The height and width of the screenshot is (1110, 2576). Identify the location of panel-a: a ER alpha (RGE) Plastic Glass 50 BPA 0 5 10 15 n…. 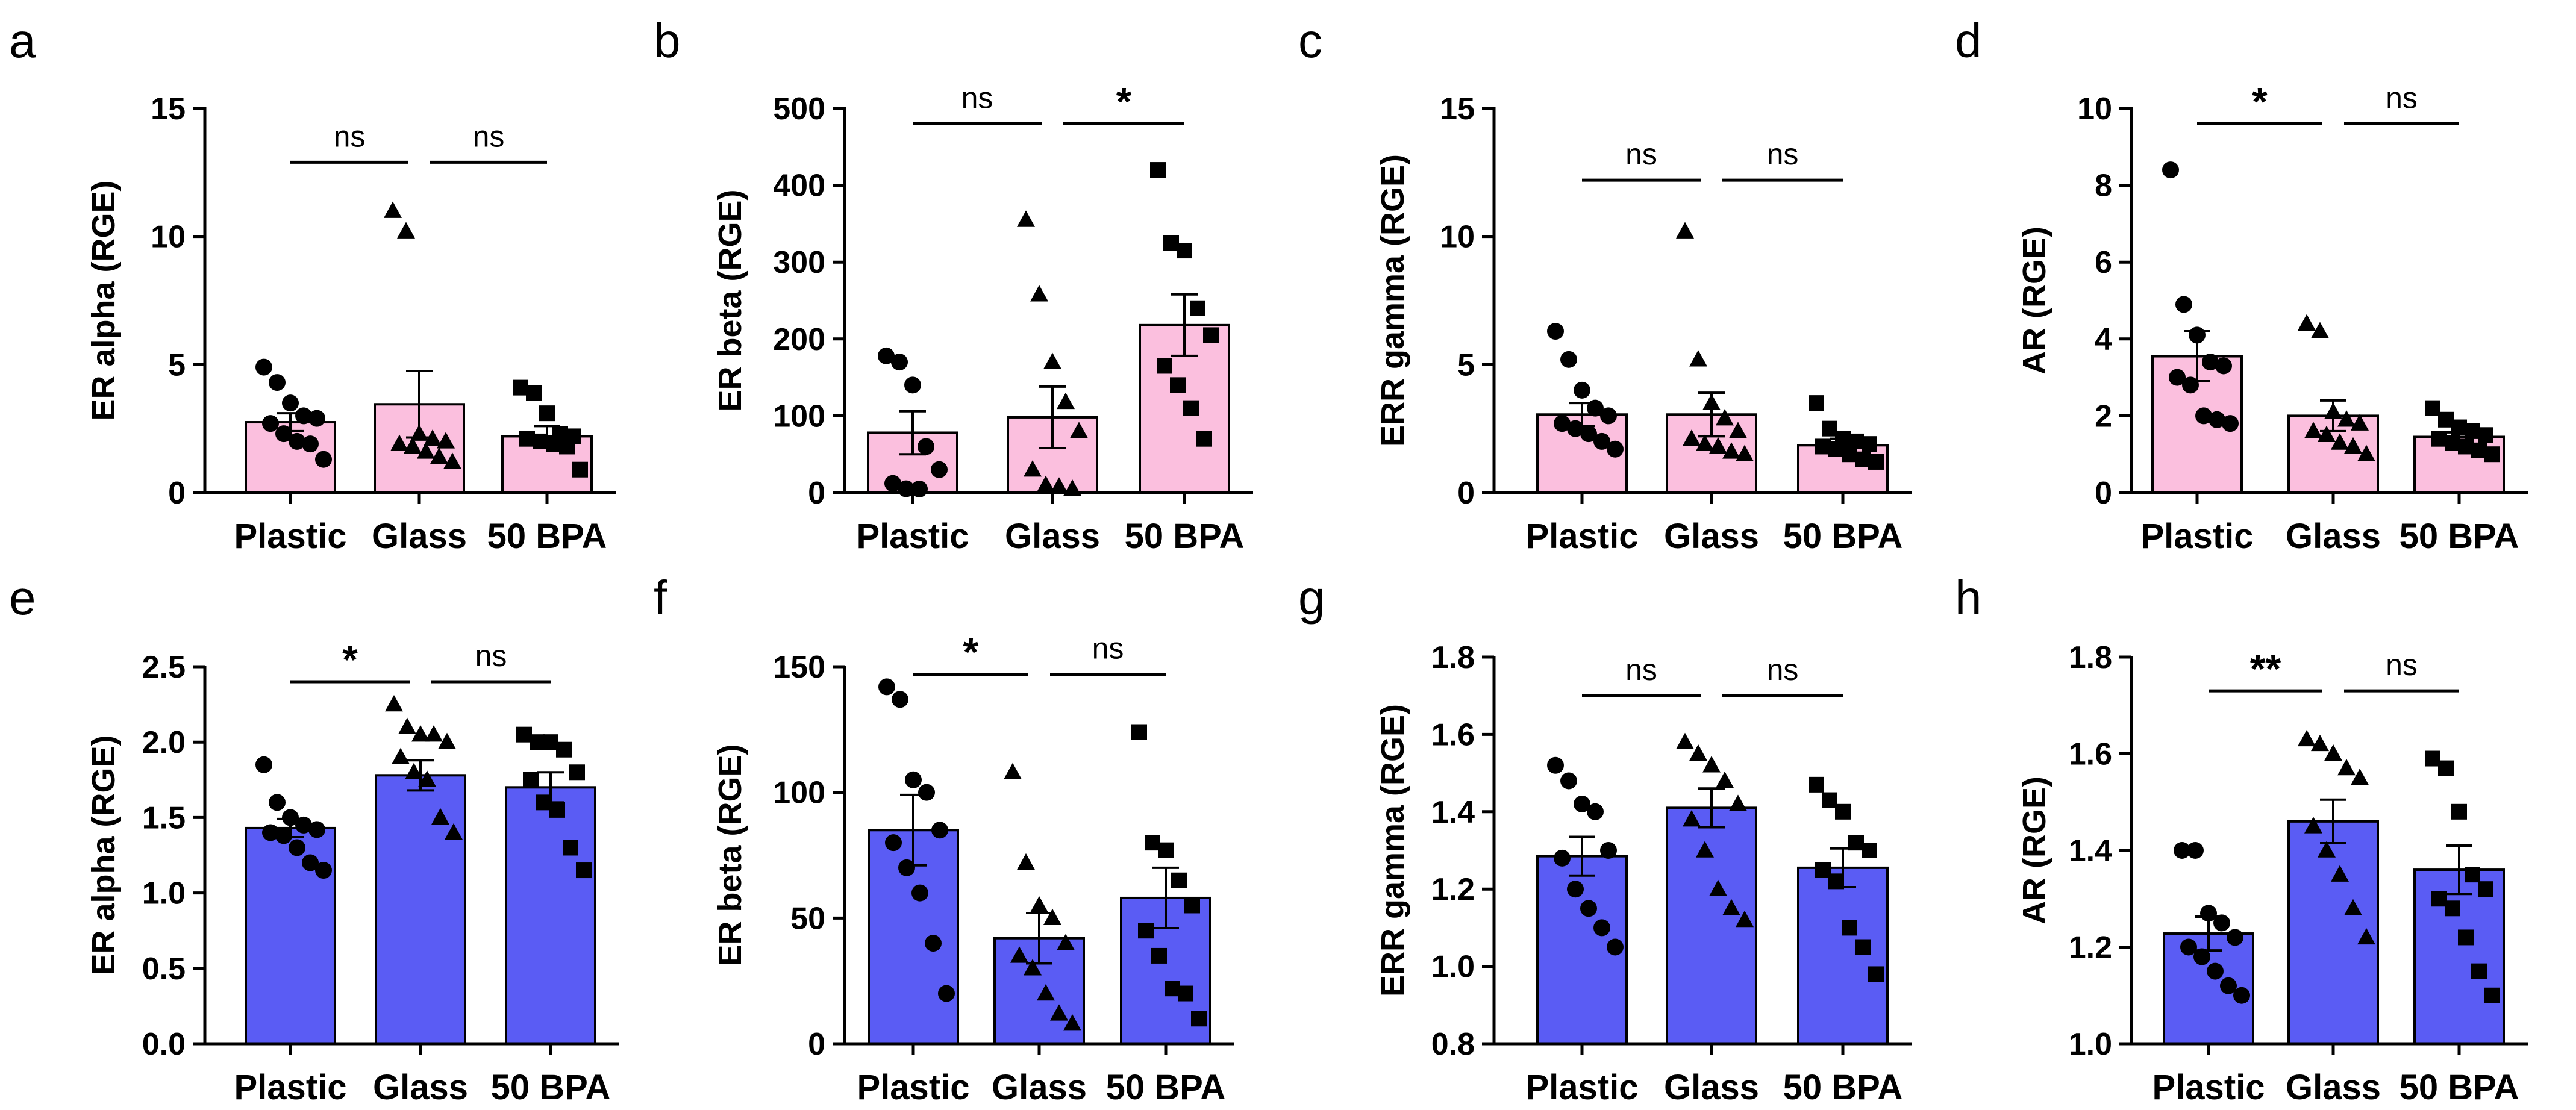
(312, 285).